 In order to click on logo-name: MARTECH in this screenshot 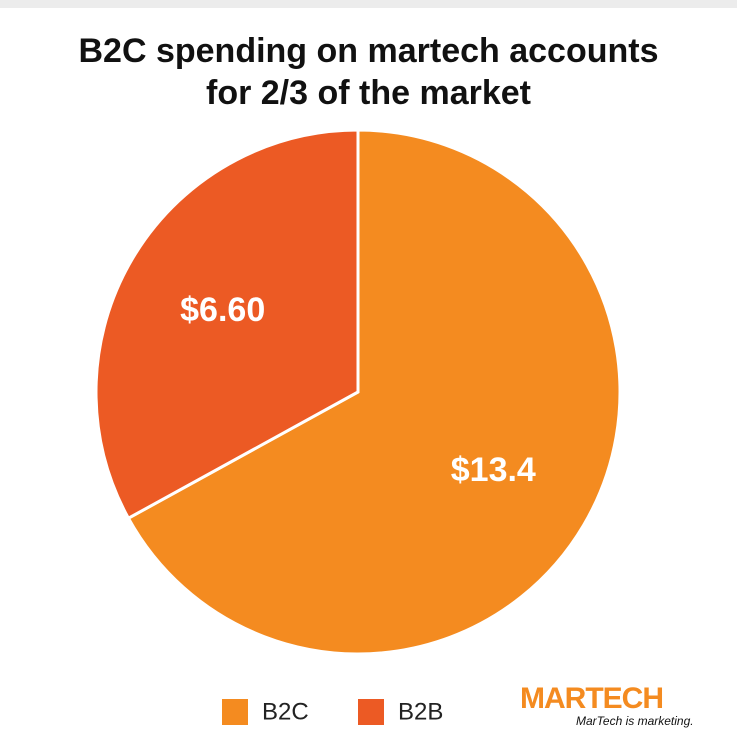, I will do `click(592, 698)`.